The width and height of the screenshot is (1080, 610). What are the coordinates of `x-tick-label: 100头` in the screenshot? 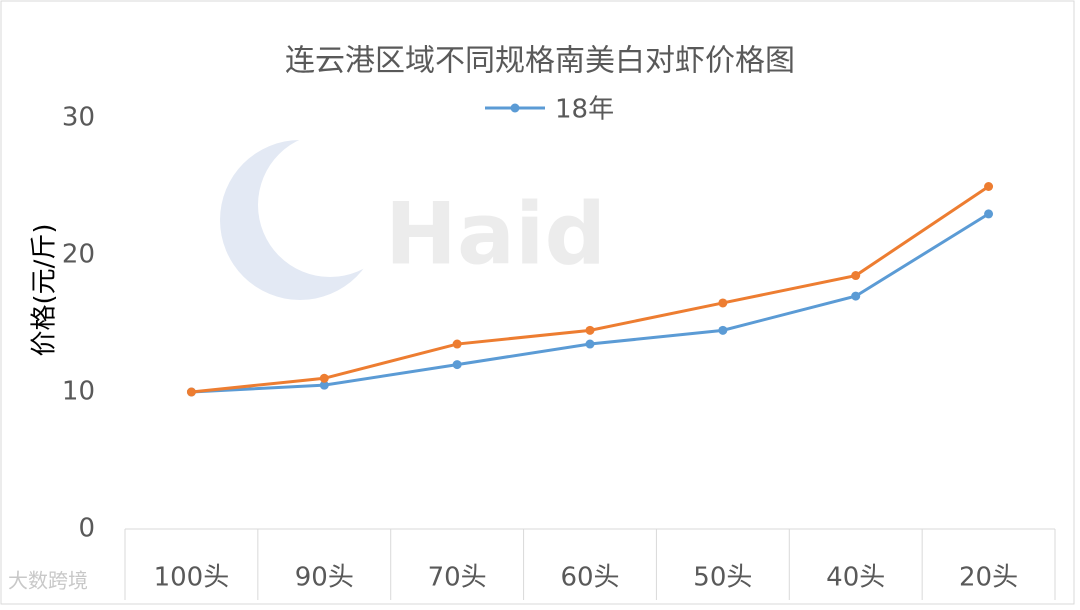 It's located at (192, 578).